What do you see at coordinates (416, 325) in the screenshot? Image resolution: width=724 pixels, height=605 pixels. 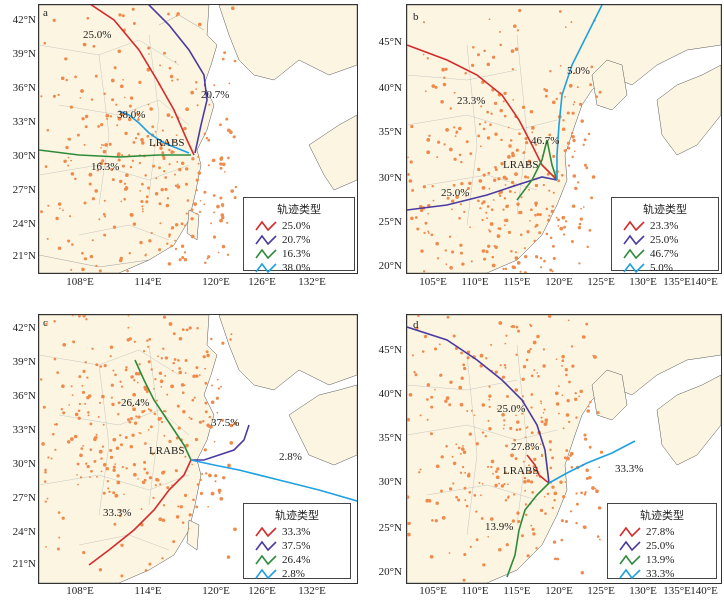 I see `panel-d-letter: d` at bounding box center [416, 325].